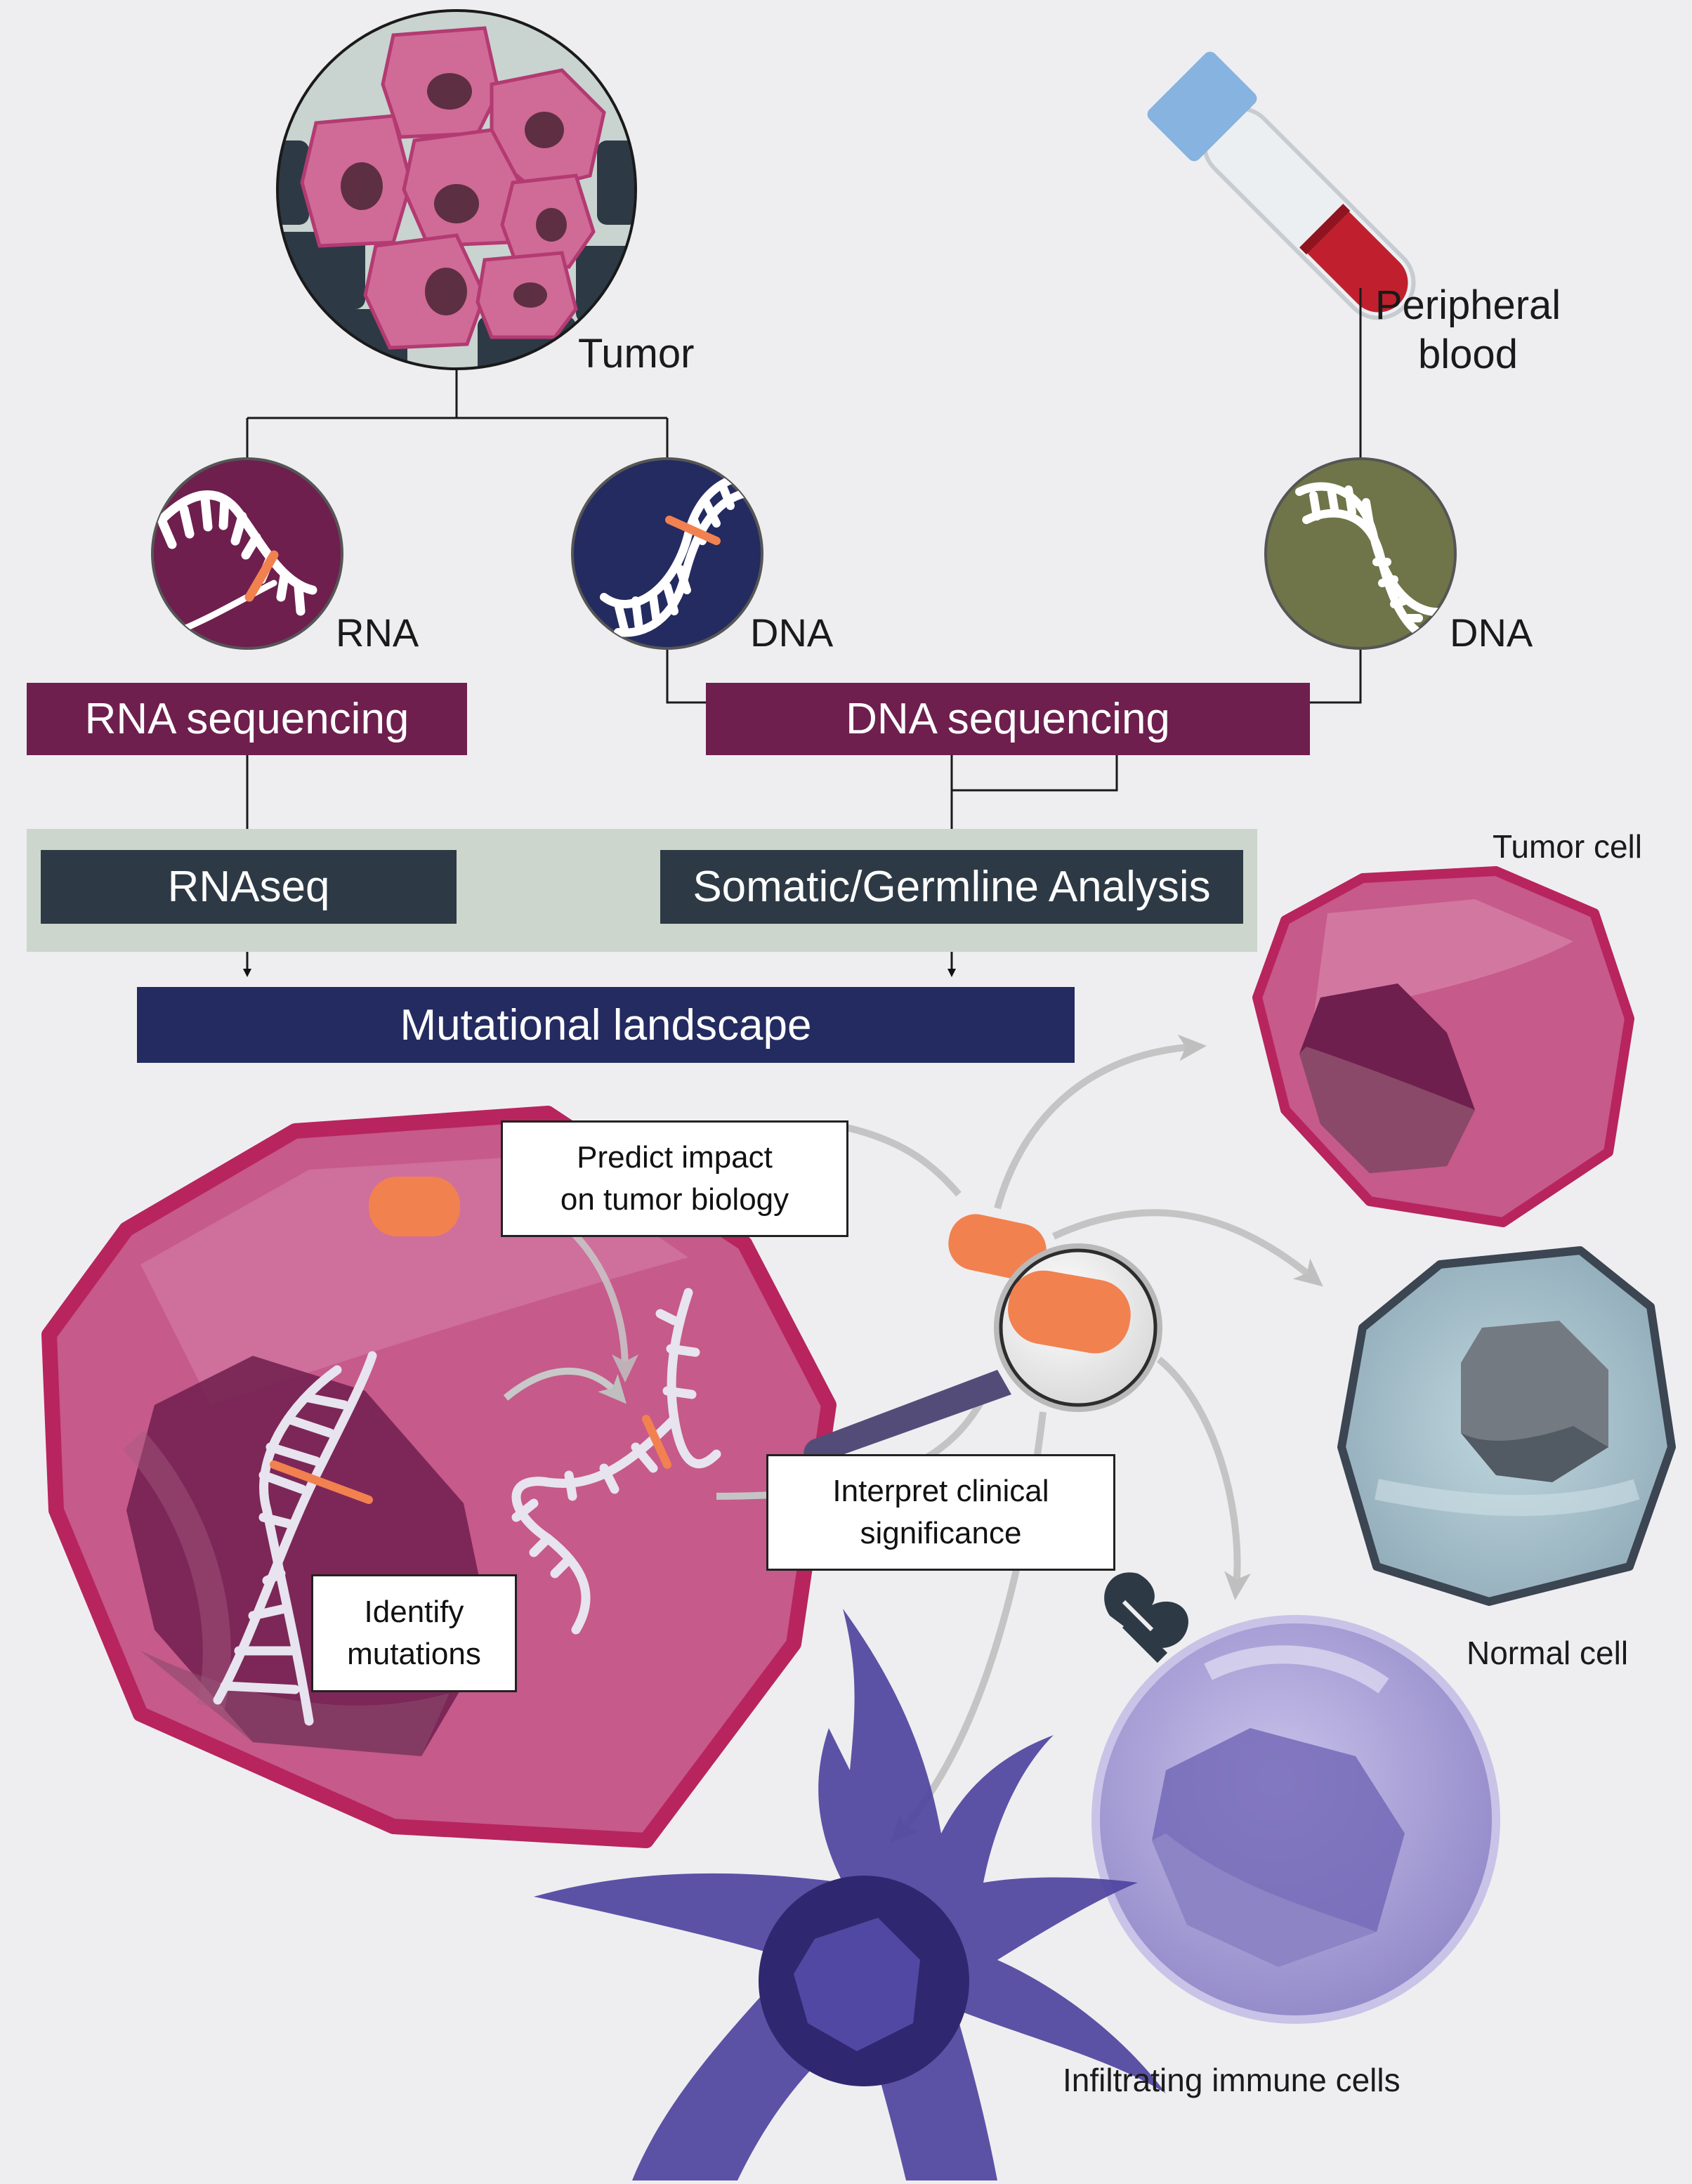 Image resolution: width=1692 pixels, height=2184 pixels. Describe the element at coordinates (1491, 632) in the screenshot. I see `dna-blood-label: DNA` at that location.